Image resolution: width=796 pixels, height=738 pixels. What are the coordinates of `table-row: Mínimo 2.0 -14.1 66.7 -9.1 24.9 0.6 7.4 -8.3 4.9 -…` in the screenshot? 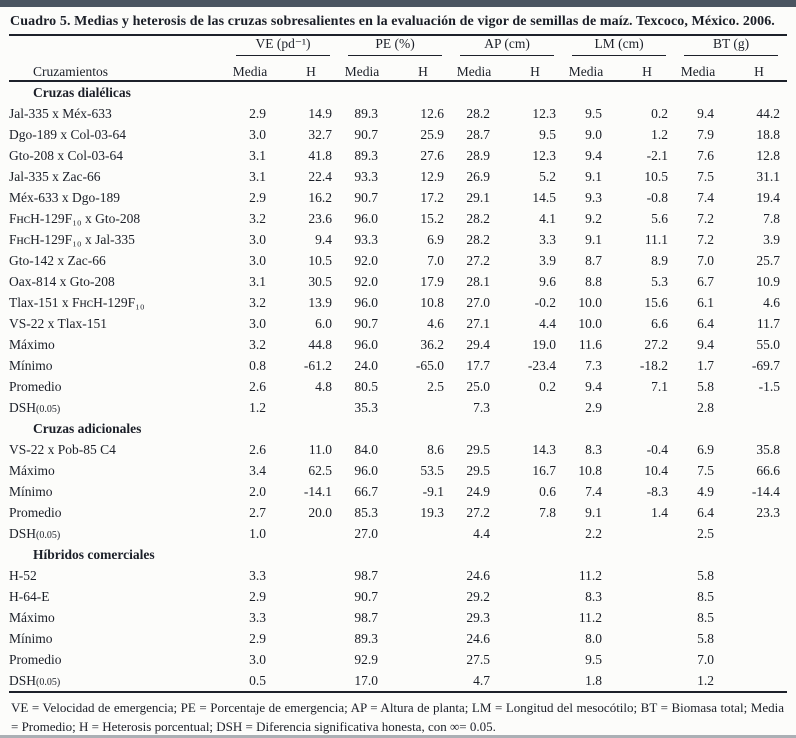 It's located at (398, 491).